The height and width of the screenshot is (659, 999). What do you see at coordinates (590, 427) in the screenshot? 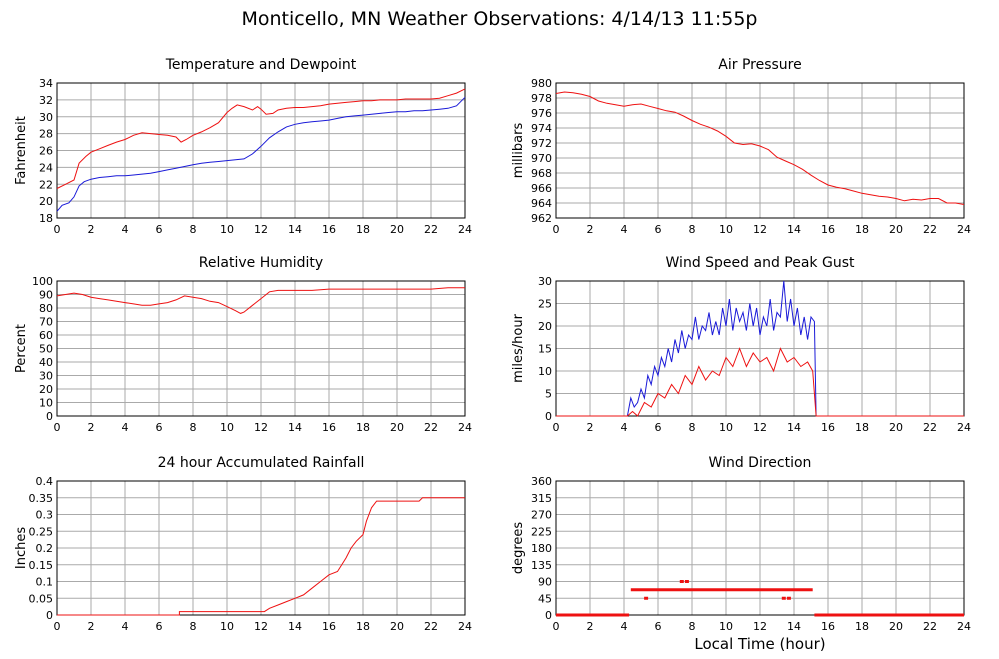
I see `wind-x-tick-label: 2` at bounding box center [590, 427].